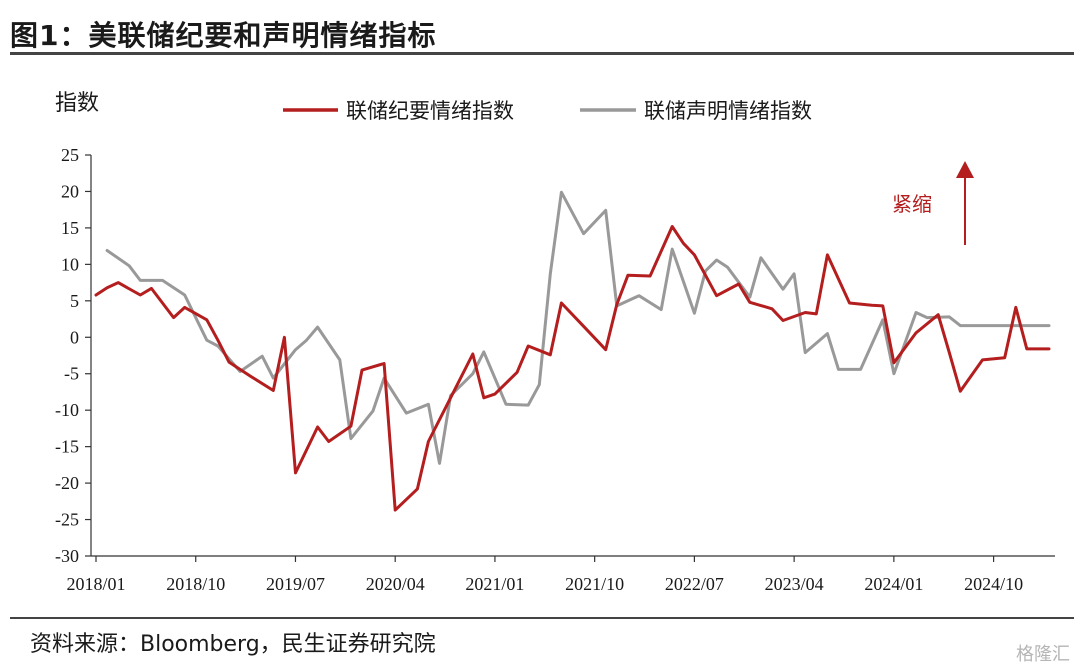 The width and height of the screenshot is (1080, 668). Describe the element at coordinates (195, 584) in the screenshot. I see `x-tick-label: 2018/10` at that location.